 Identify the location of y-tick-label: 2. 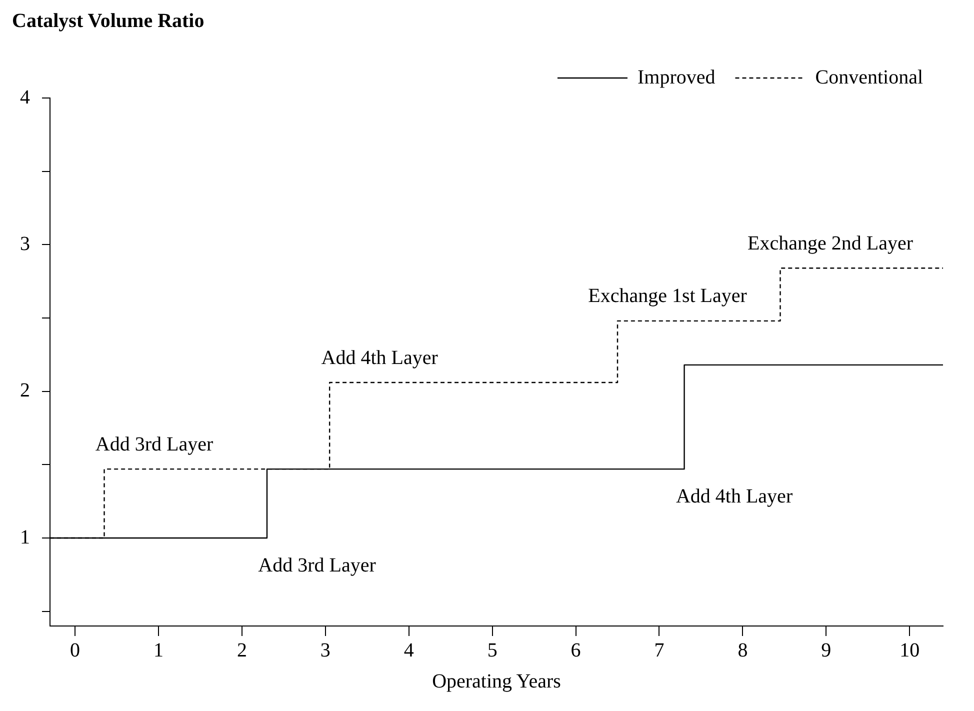
(25, 391).